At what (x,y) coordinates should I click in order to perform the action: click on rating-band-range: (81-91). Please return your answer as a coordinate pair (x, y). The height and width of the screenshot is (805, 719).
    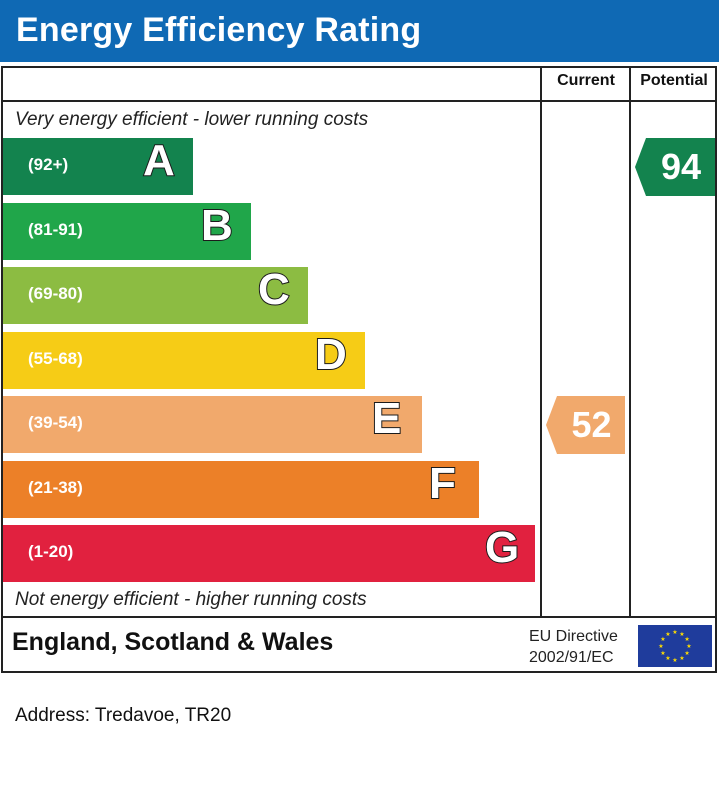
    Looking at the image, I should click on (55, 229).